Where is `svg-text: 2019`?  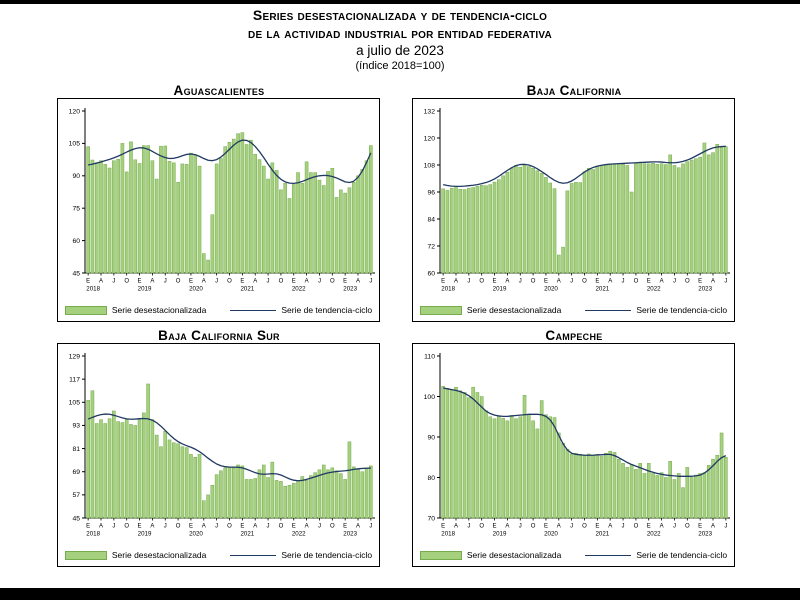 svg-text: 2019 is located at coordinates (500, 289).